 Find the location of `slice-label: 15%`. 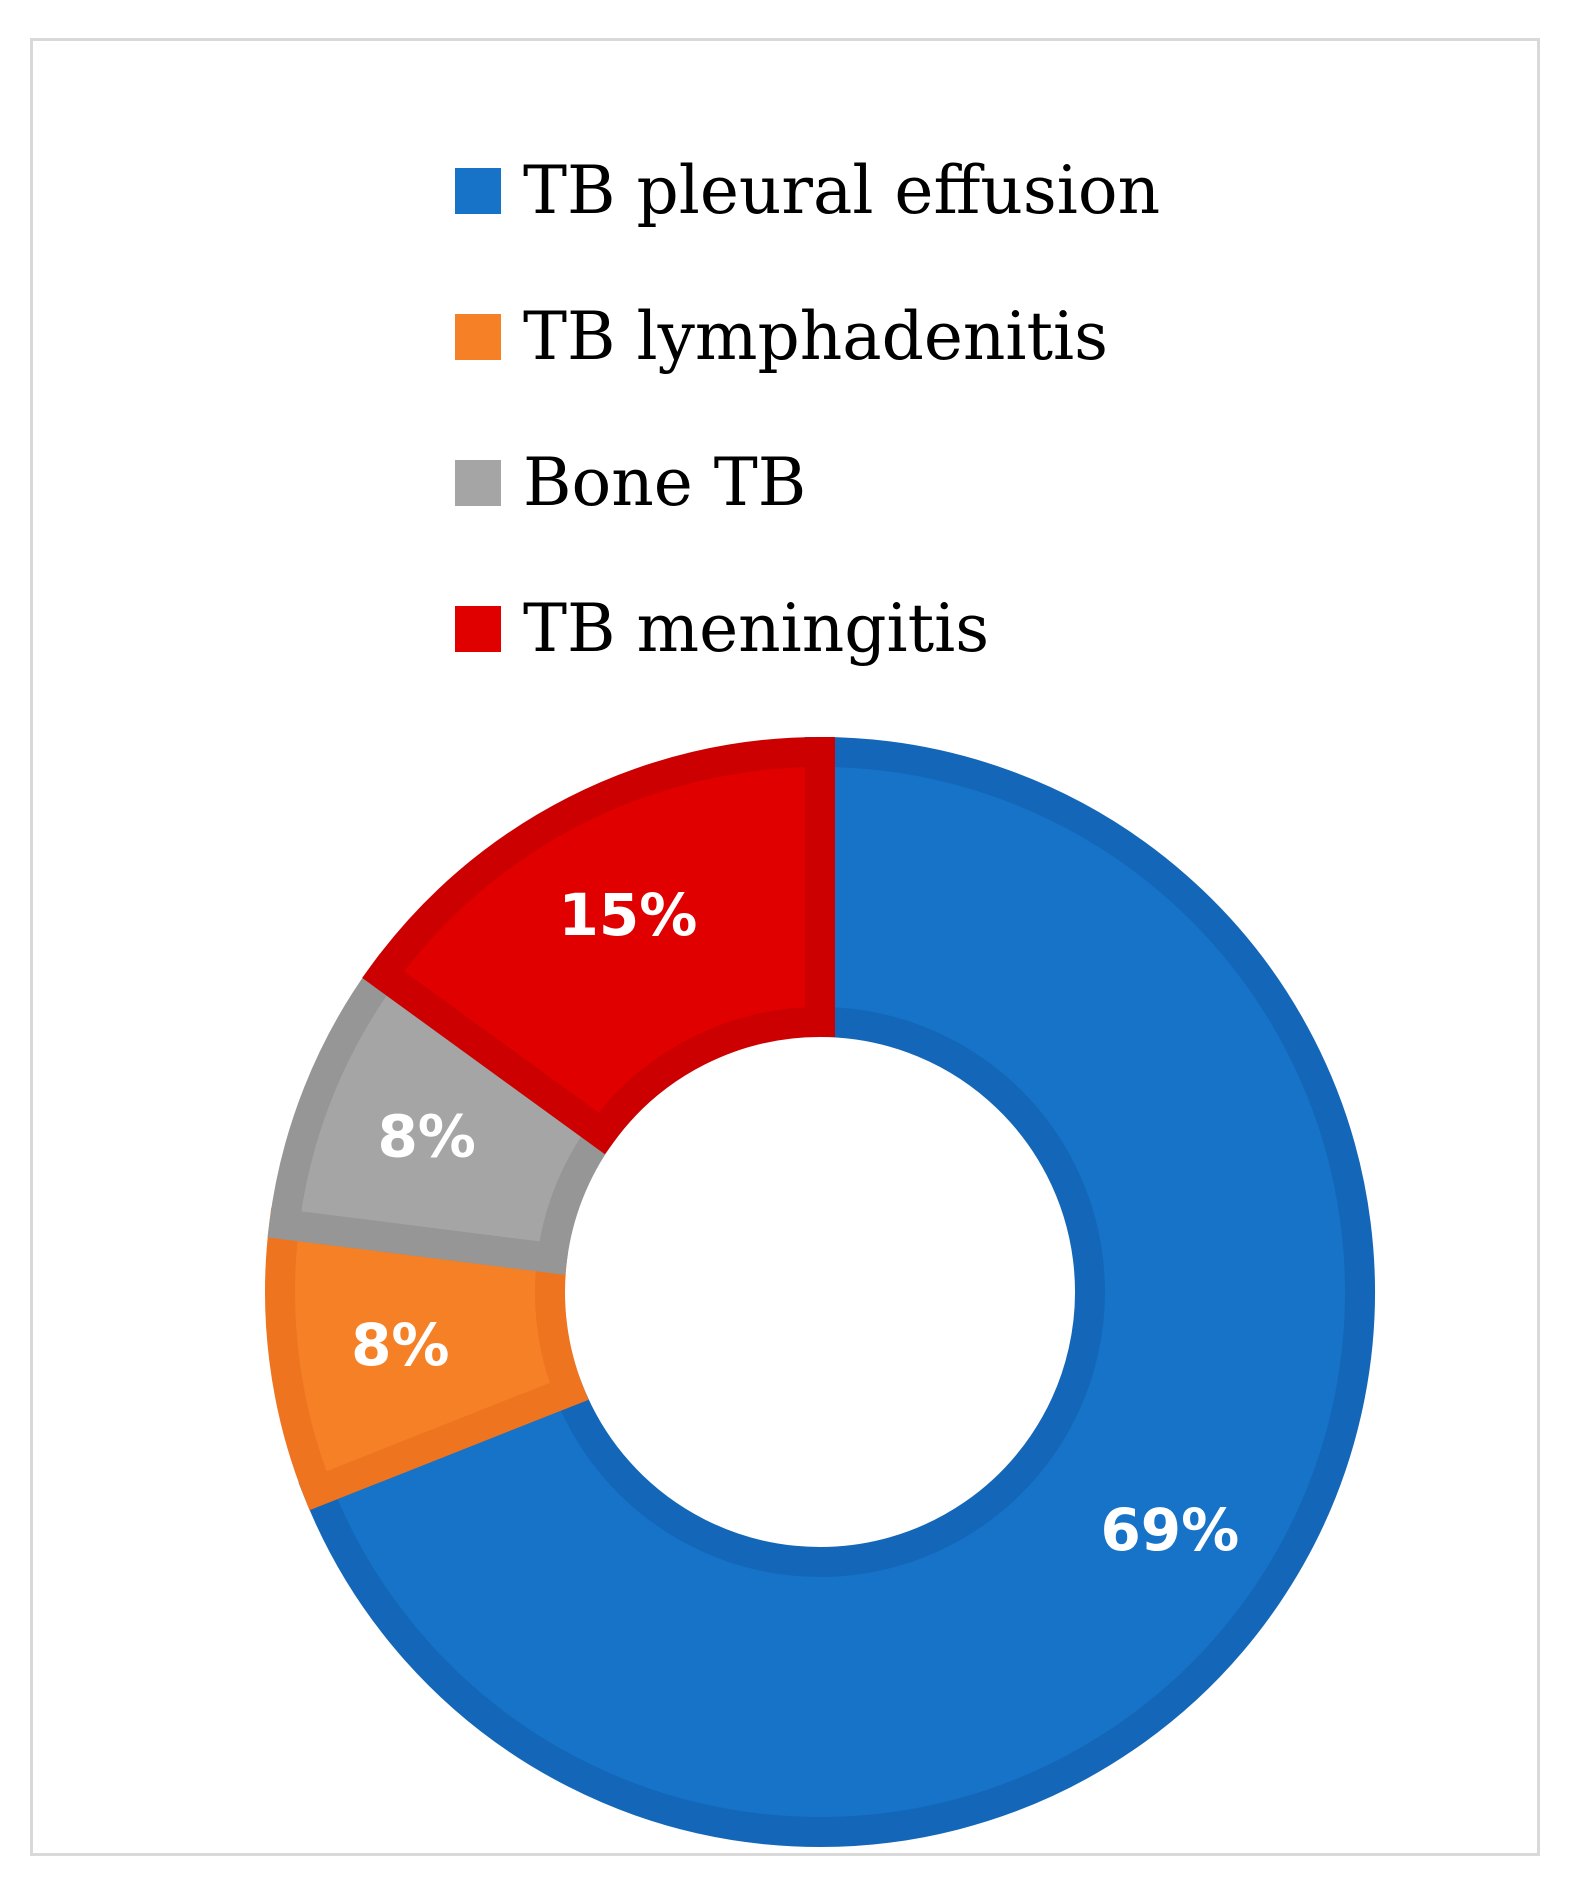

slice-label: 15% is located at coordinates (628, 915).